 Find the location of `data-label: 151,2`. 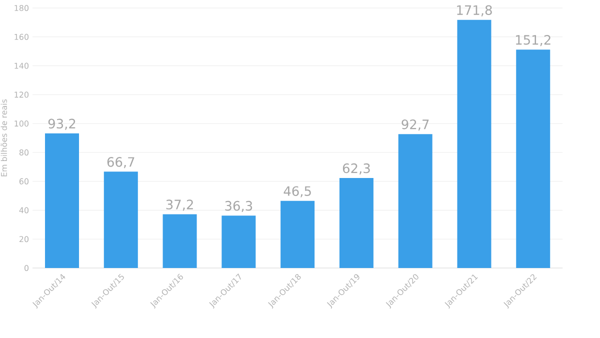

data-label: 151,2 is located at coordinates (533, 40).